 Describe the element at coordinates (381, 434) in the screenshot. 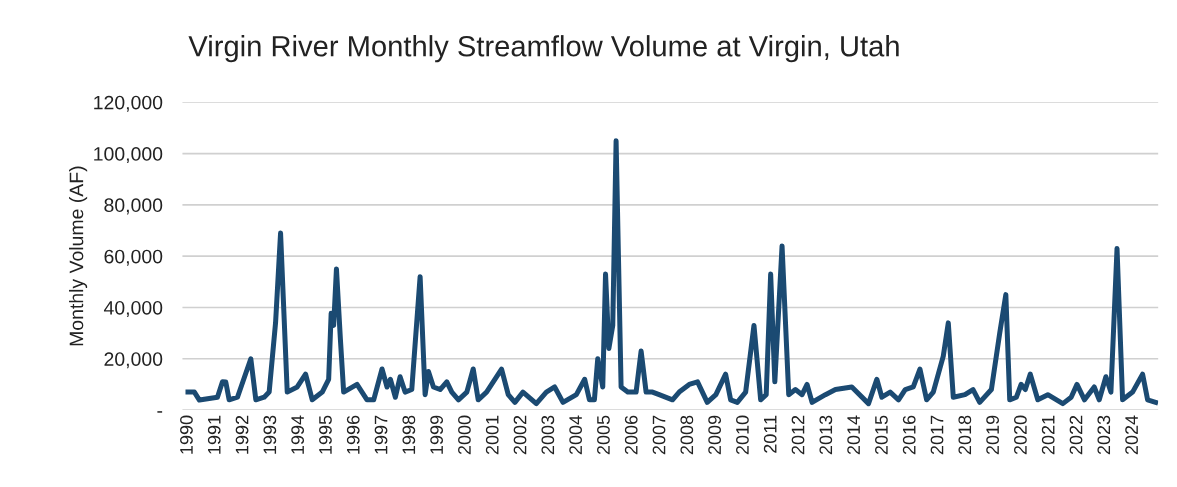

I see `x-tick-label: 1997` at that location.